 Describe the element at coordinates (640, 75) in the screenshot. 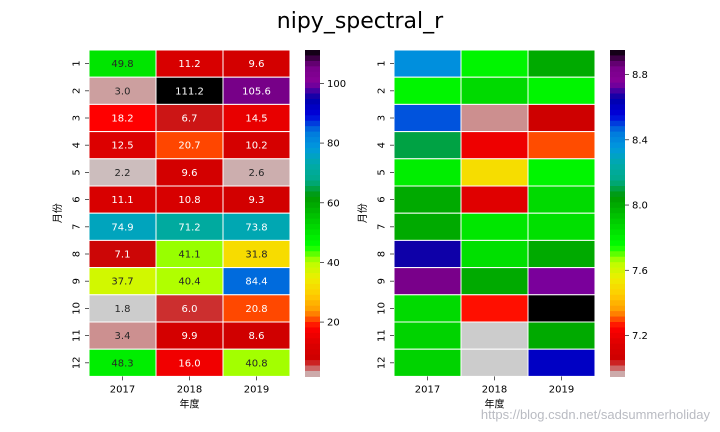

I see `colorbar-tick-label: 8.8` at that location.